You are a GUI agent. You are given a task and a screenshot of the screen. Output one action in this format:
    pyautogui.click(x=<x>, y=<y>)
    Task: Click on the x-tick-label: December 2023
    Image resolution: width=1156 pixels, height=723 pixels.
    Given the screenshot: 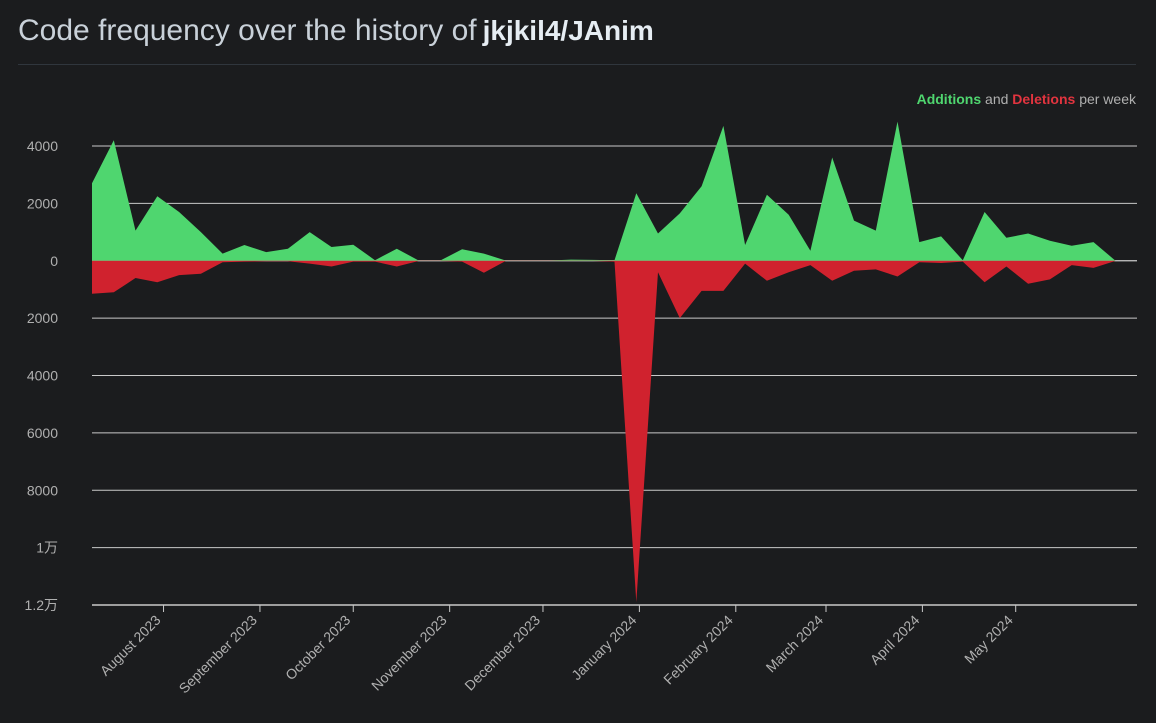 What is the action you would take?
    pyautogui.click(x=502, y=653)
    